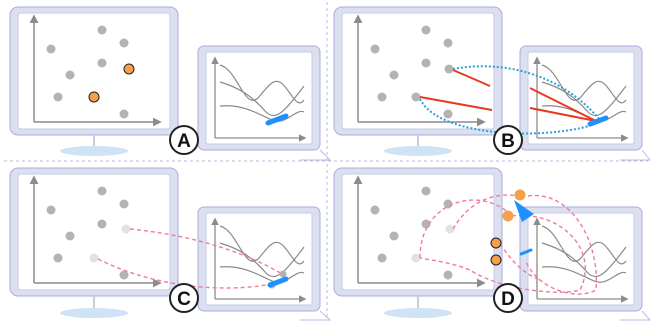 Image resolution: width=652 pixels, height=322 pixels. I want to click on panel-label: D, so click(508, 299).